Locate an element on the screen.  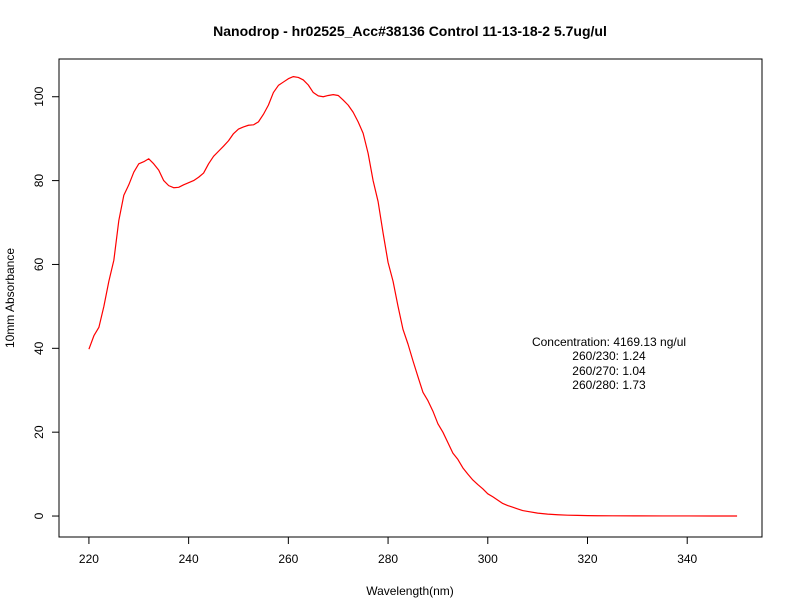
y-tick-label: 0 is located at coordinates (39, 515).